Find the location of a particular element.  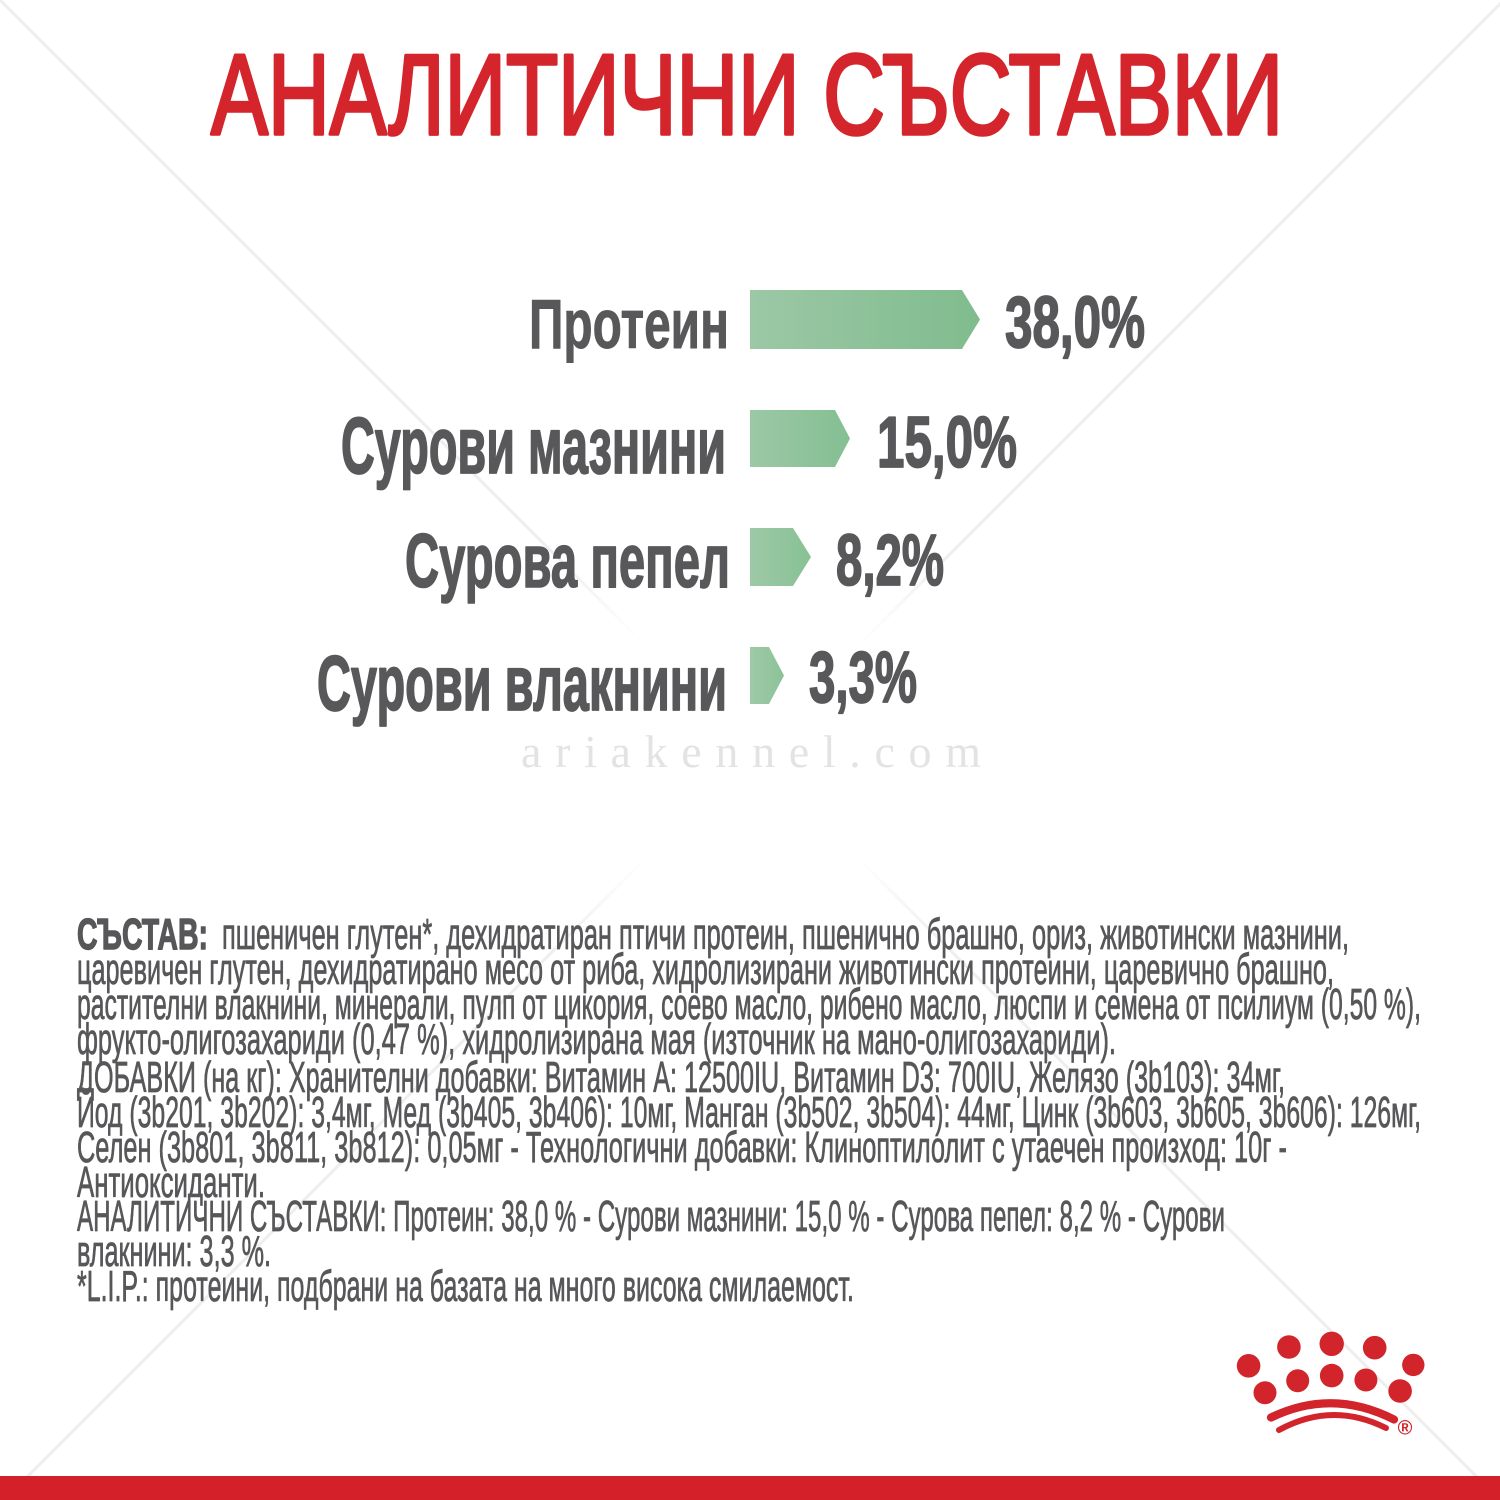

svg-text: 38,0% is located at coordinates (1075, 323).